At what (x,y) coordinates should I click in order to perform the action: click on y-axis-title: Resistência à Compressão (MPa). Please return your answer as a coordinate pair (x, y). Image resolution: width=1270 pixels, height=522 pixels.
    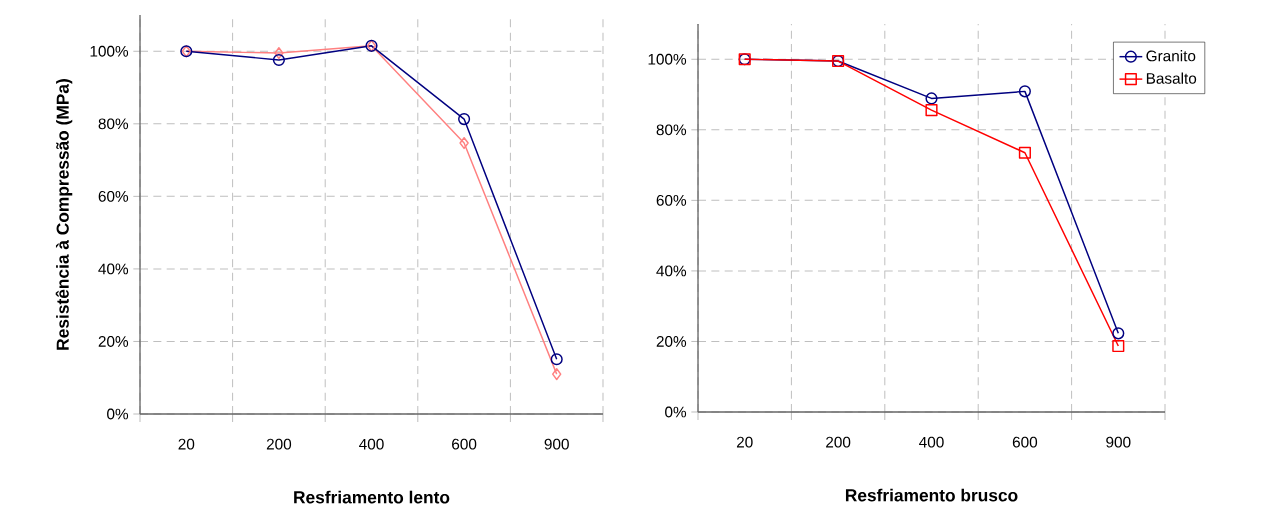
    Looking at the image, I should click on (64, 214).